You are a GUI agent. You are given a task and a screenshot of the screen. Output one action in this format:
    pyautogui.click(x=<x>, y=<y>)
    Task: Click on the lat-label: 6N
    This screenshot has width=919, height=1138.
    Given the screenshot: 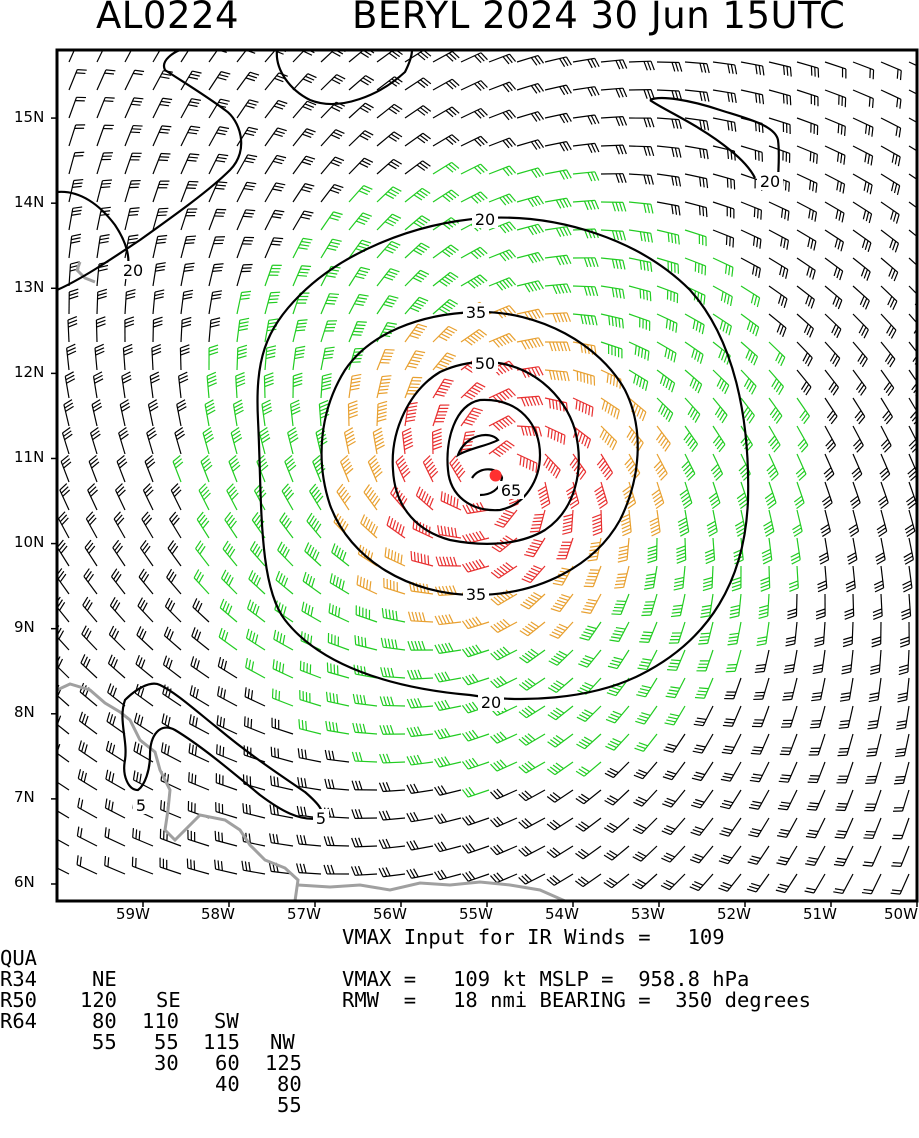 What is the action you would take?
    pyautogui.click(x=24, y=882)
    